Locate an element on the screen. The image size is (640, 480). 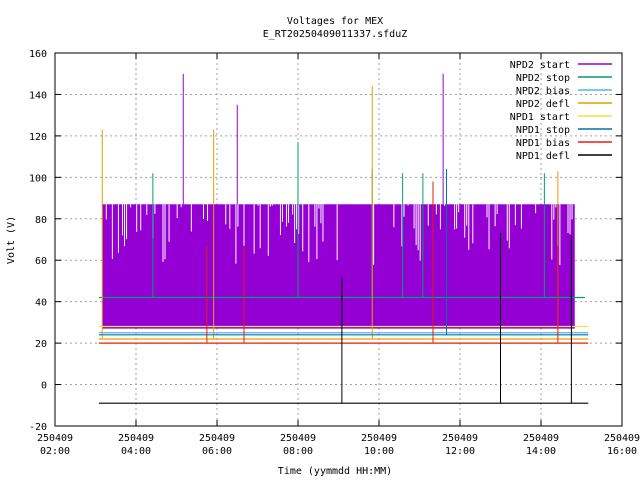
x-tick-label-time: 06:00 is located at coordinates (217, 451).